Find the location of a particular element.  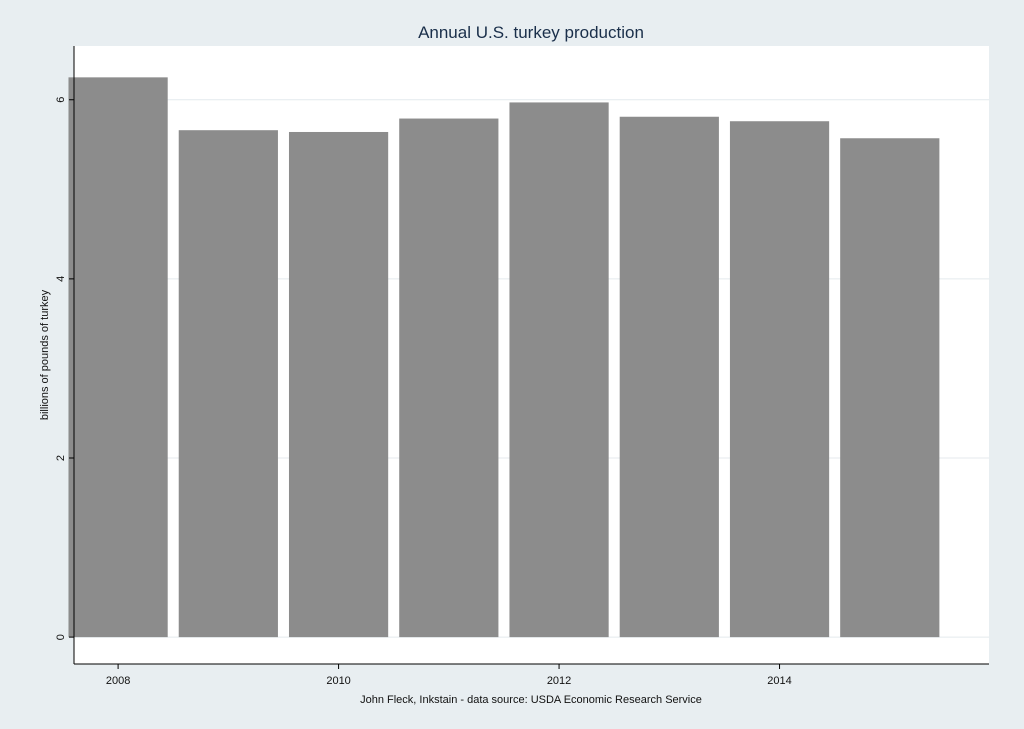

bar-2008 is located at coordinates (118, 357).